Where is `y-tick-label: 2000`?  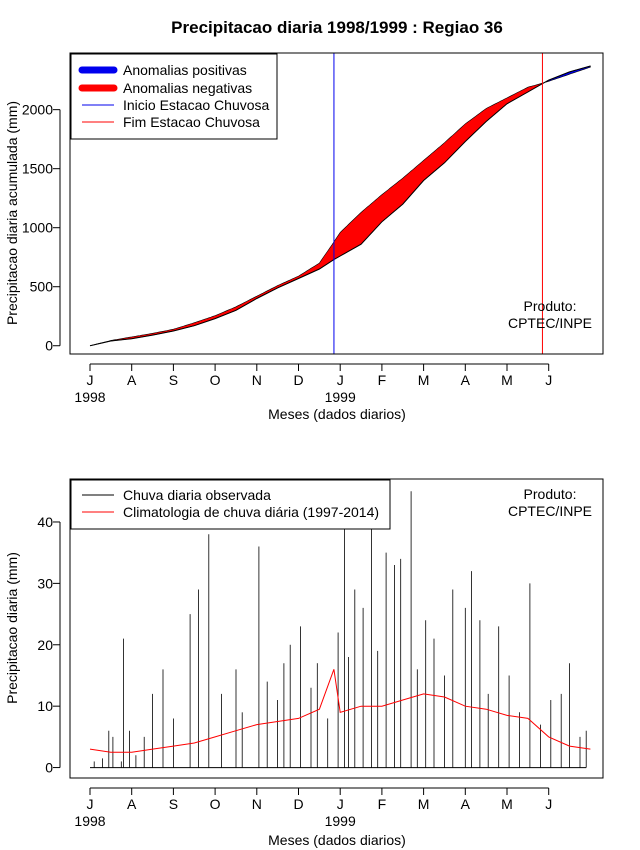 y-tick-label: 2000 is located at coordinates (37, 110).